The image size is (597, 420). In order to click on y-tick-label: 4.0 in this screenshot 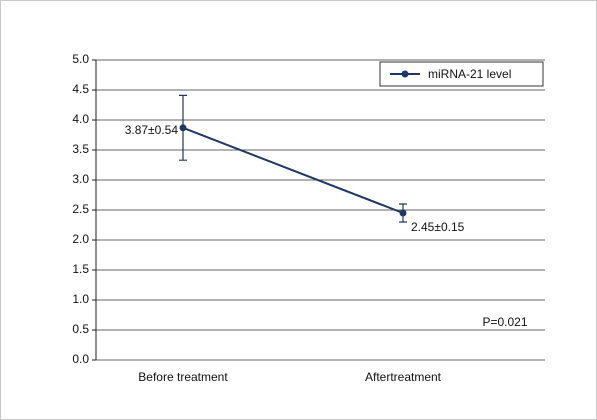, I will do `click(80, 119)`.